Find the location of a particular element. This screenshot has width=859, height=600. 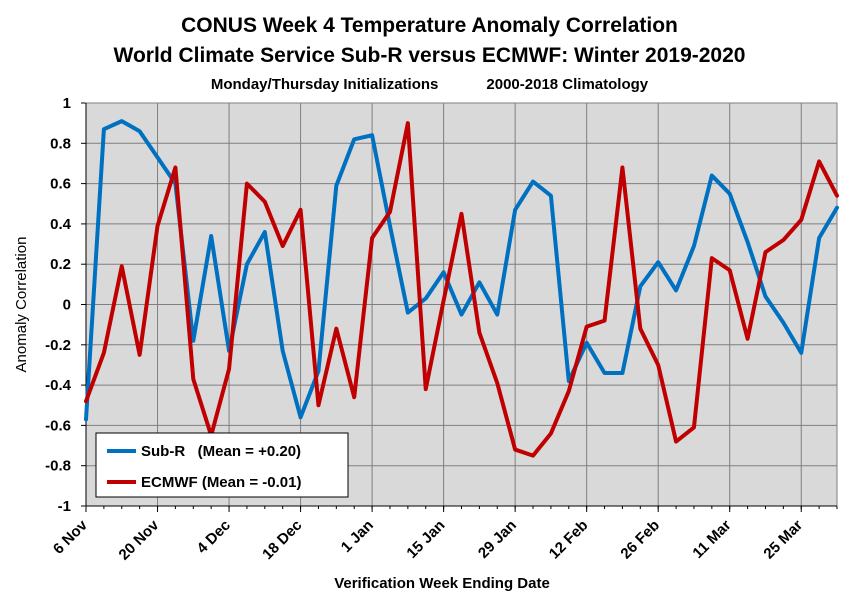

x-tick-label: 11 Mar is located at coordinates (711, 539).